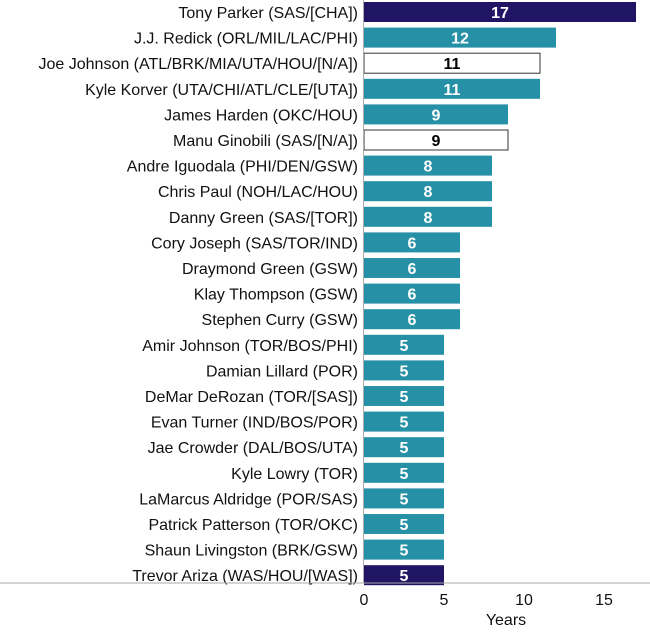 The height and width of the screenshot is (633, 650). I want to click on category-label: Manu Ginobili (SAS/[N/A]), so click(265, 141).